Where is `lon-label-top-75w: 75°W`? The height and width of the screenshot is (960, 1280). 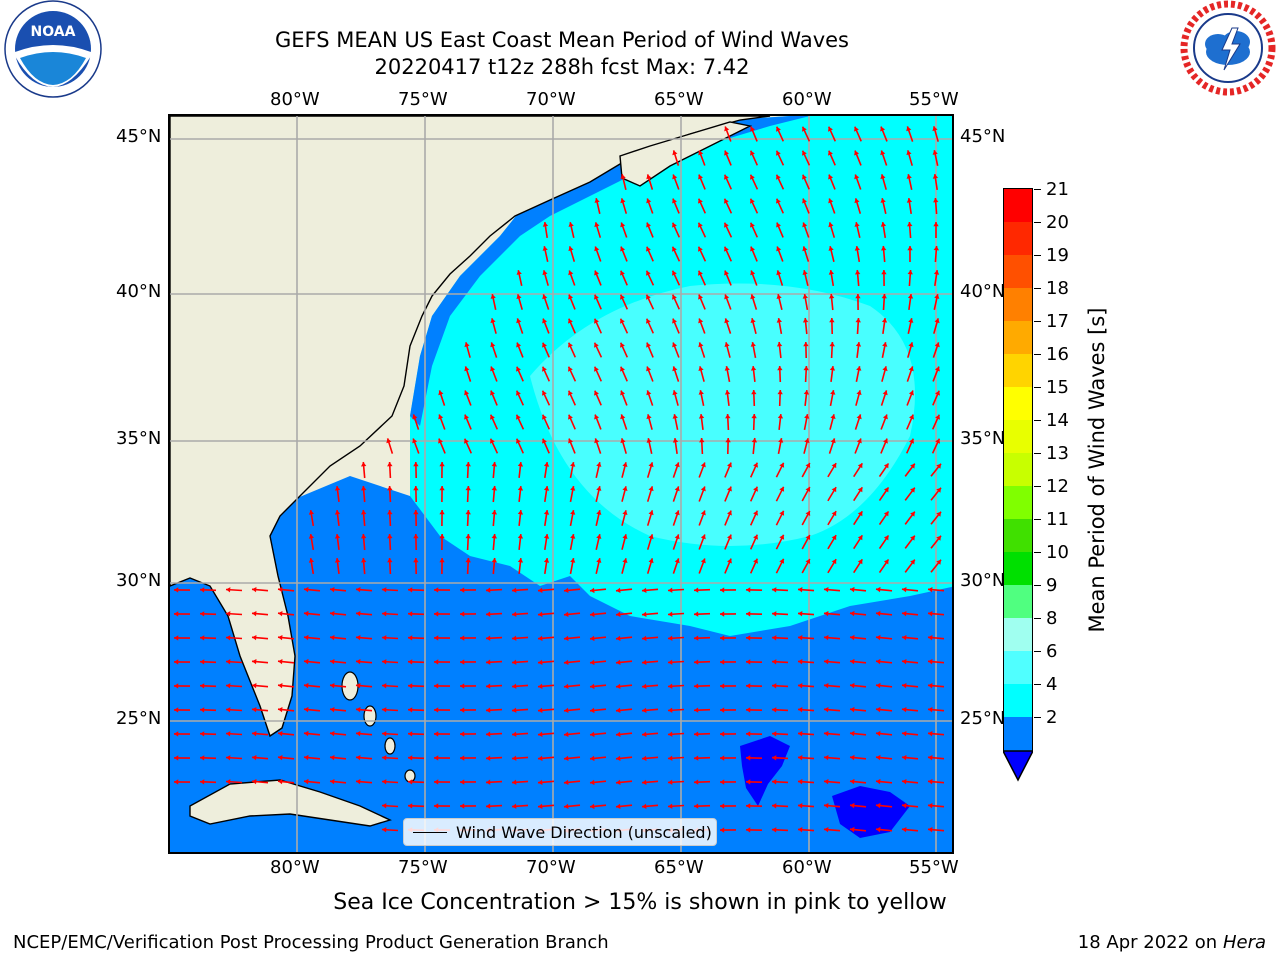
lon-label-top-75w: 75°W is located at coordinates (423, 99).